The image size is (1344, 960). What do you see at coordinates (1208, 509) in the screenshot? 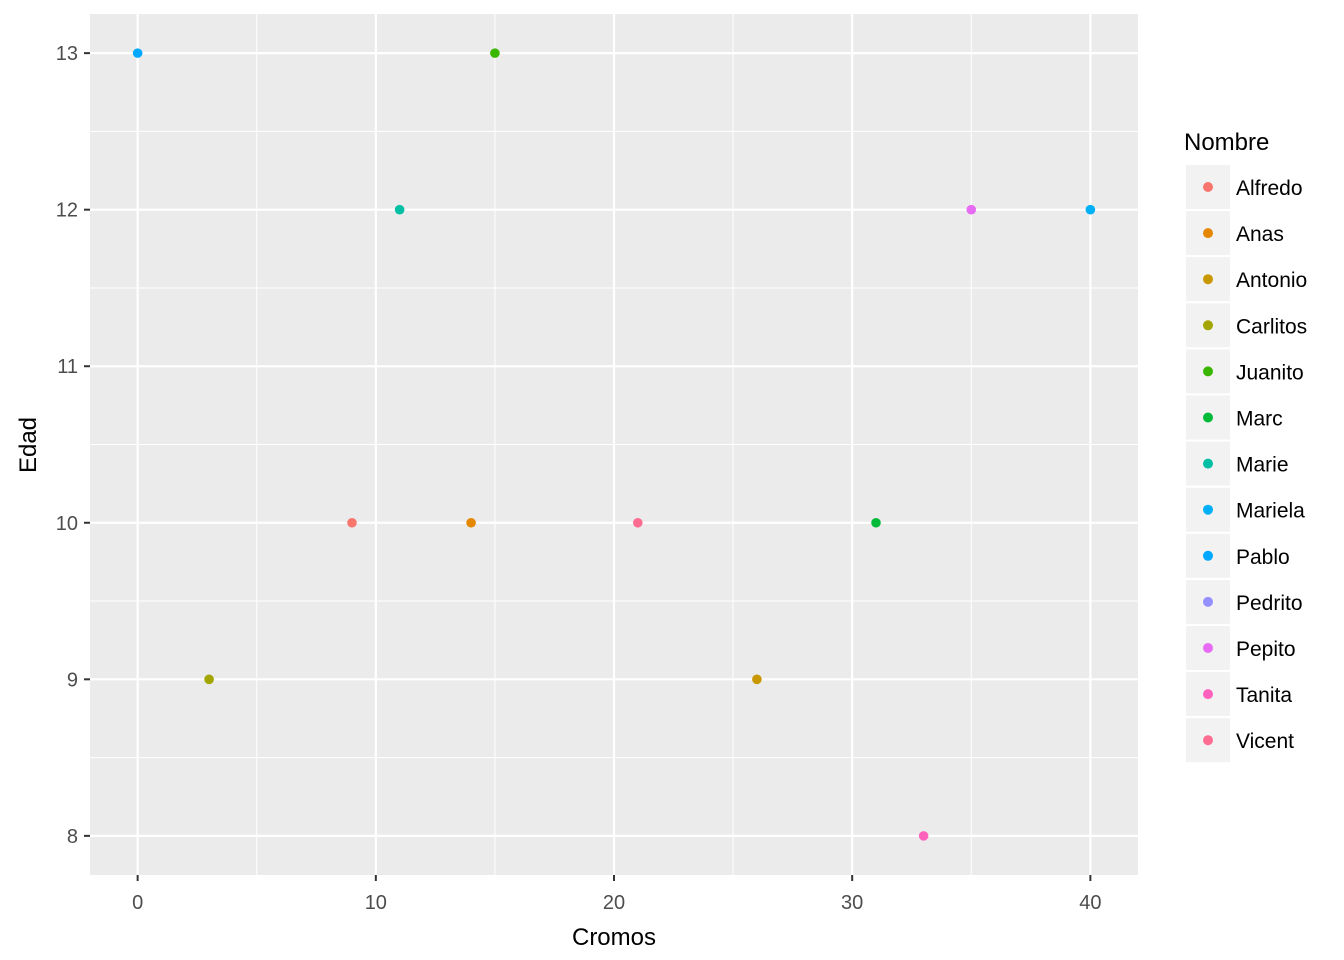
I see `legend-marker-mariela` at bounding box center [1208, 509].